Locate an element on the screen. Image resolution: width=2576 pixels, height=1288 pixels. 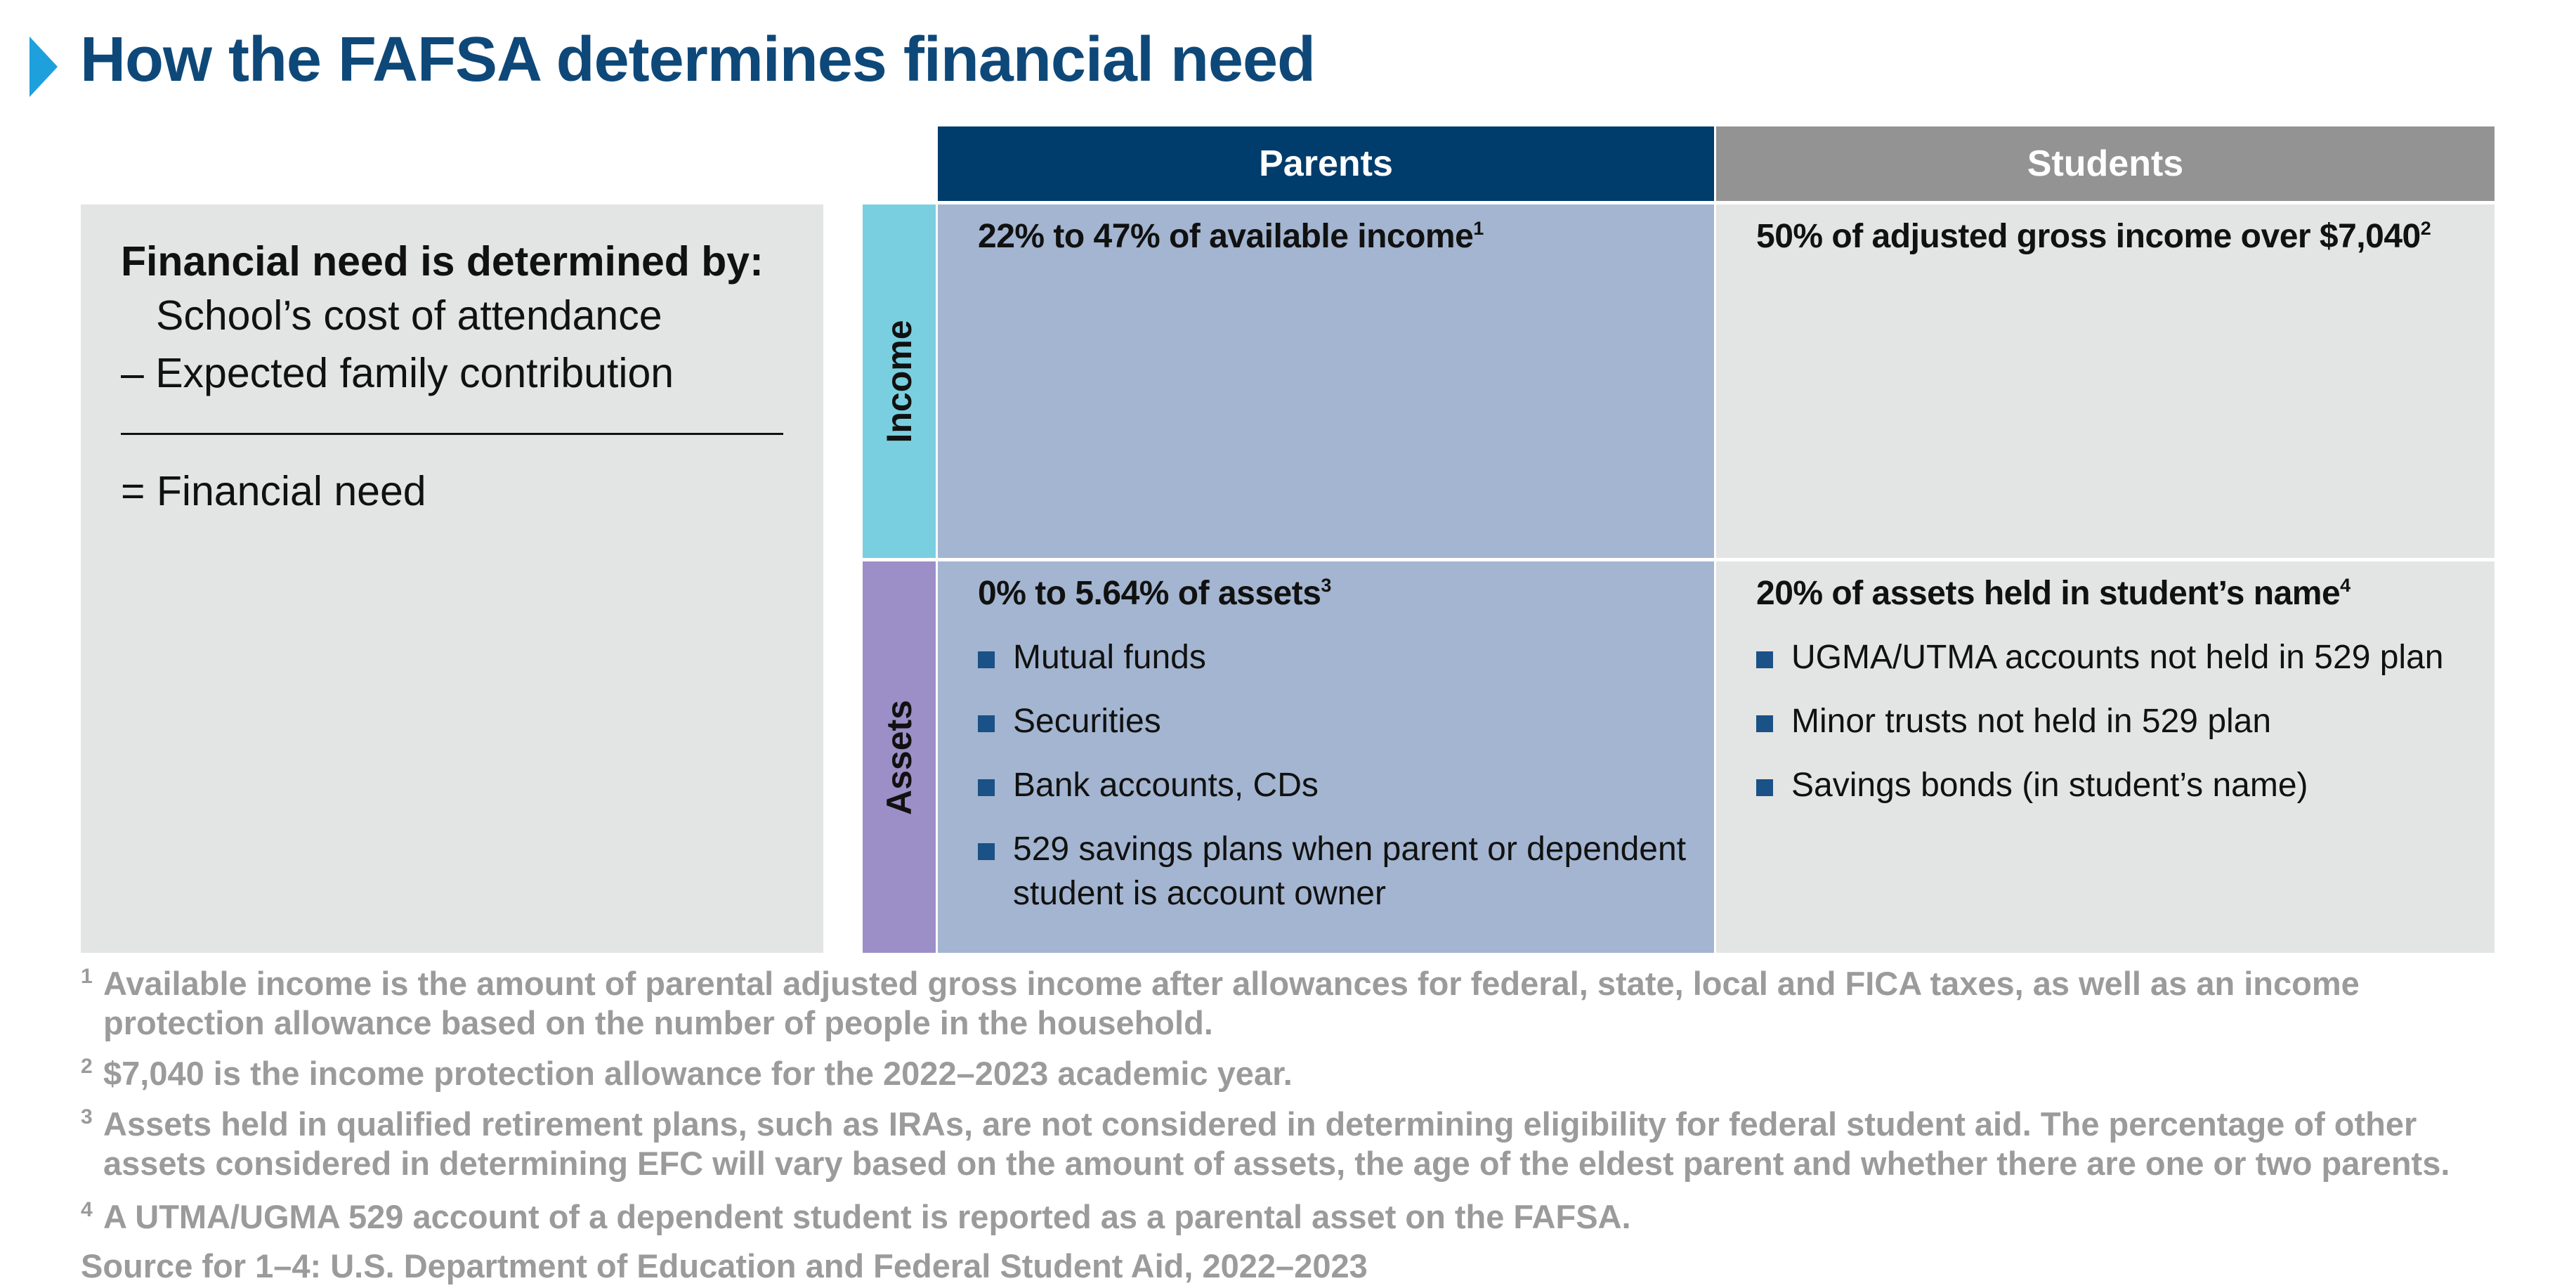
cell-title: 22% to 47% of available income1 is located at coordinates (1231, 236).